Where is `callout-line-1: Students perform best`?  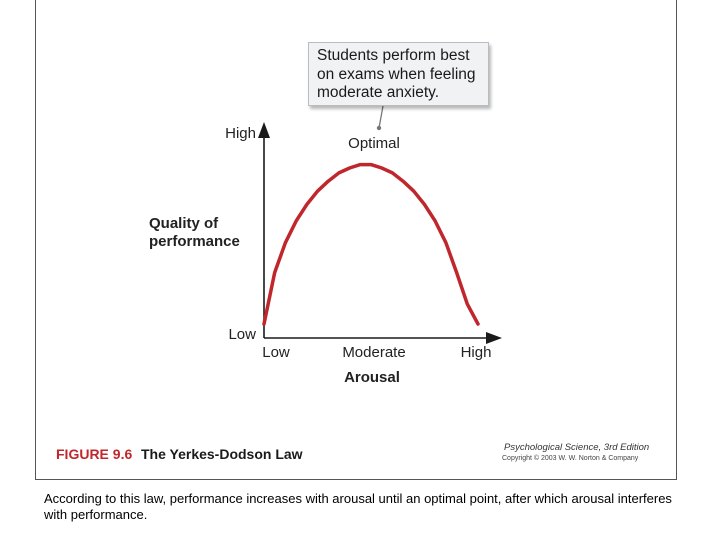
callout-line-1: Students perform best is located at coordinates (393, 55).